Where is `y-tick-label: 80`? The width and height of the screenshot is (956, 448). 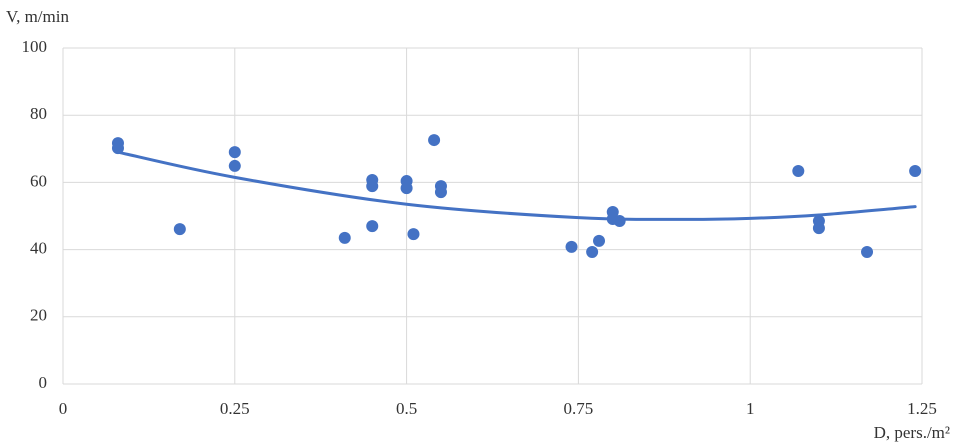 y-tick-label: 80 is located at coordinates (38, 113).